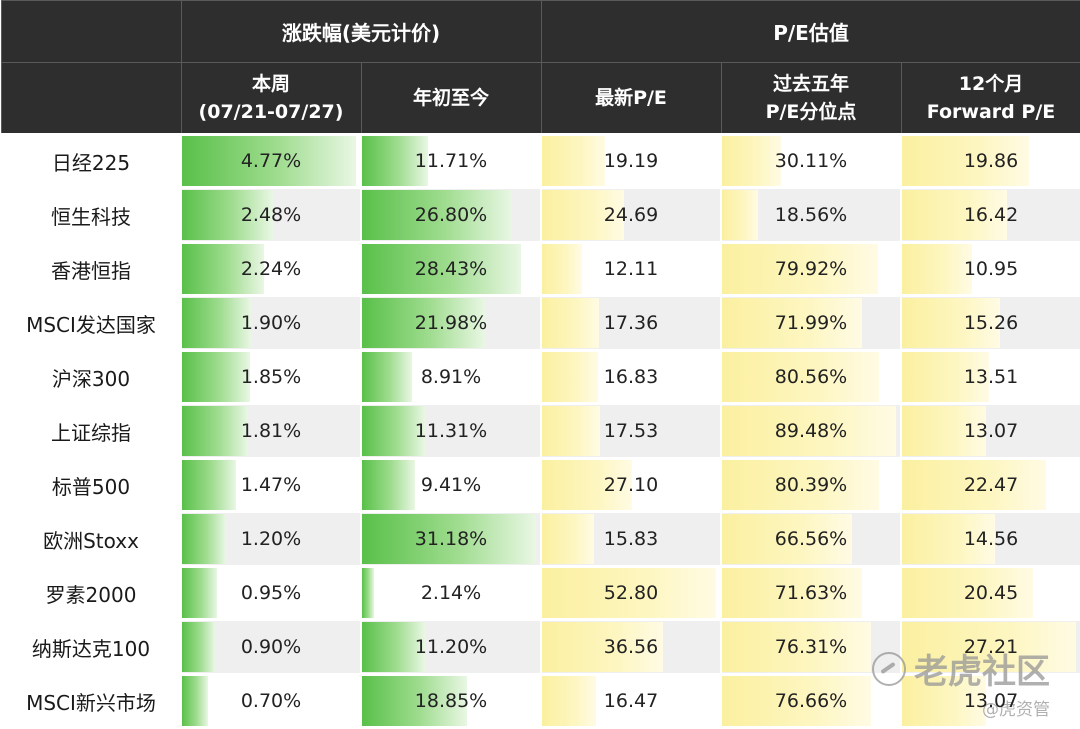 This screenshot has width=1080, height=729. I want to click on value-week: 4.77%, so click(271, 161).